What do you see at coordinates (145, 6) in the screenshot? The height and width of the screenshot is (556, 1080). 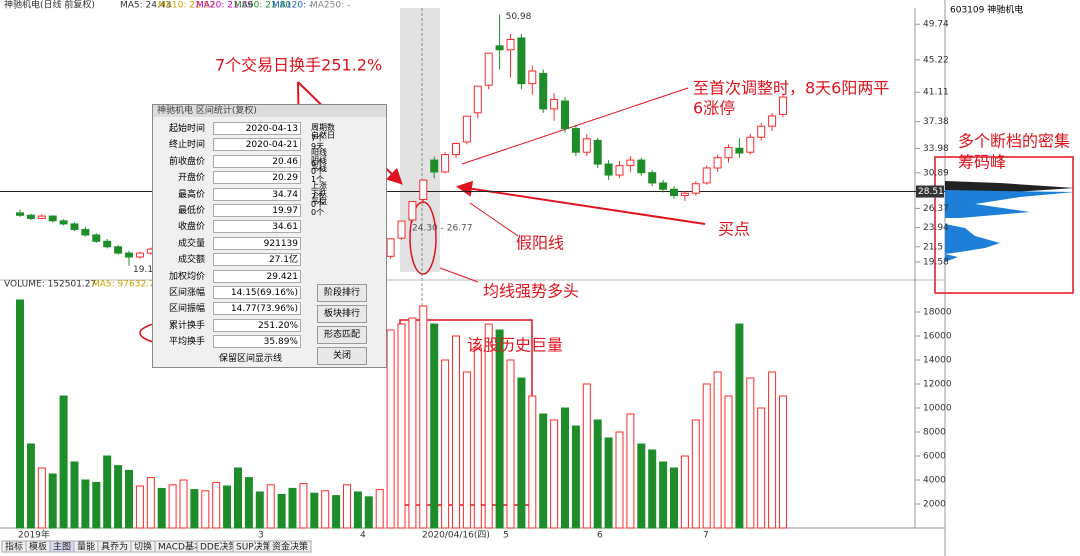 I see `ma-label: MA5: 24.43` at bounding box center [145, 6].